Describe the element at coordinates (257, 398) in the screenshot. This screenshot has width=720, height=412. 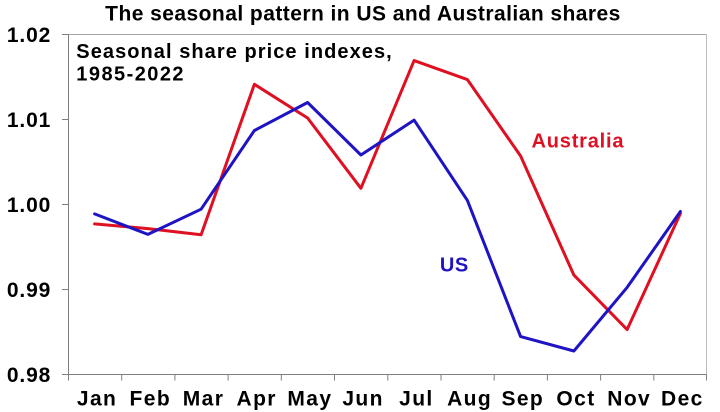
I see `svg-text: Apr` at that location.